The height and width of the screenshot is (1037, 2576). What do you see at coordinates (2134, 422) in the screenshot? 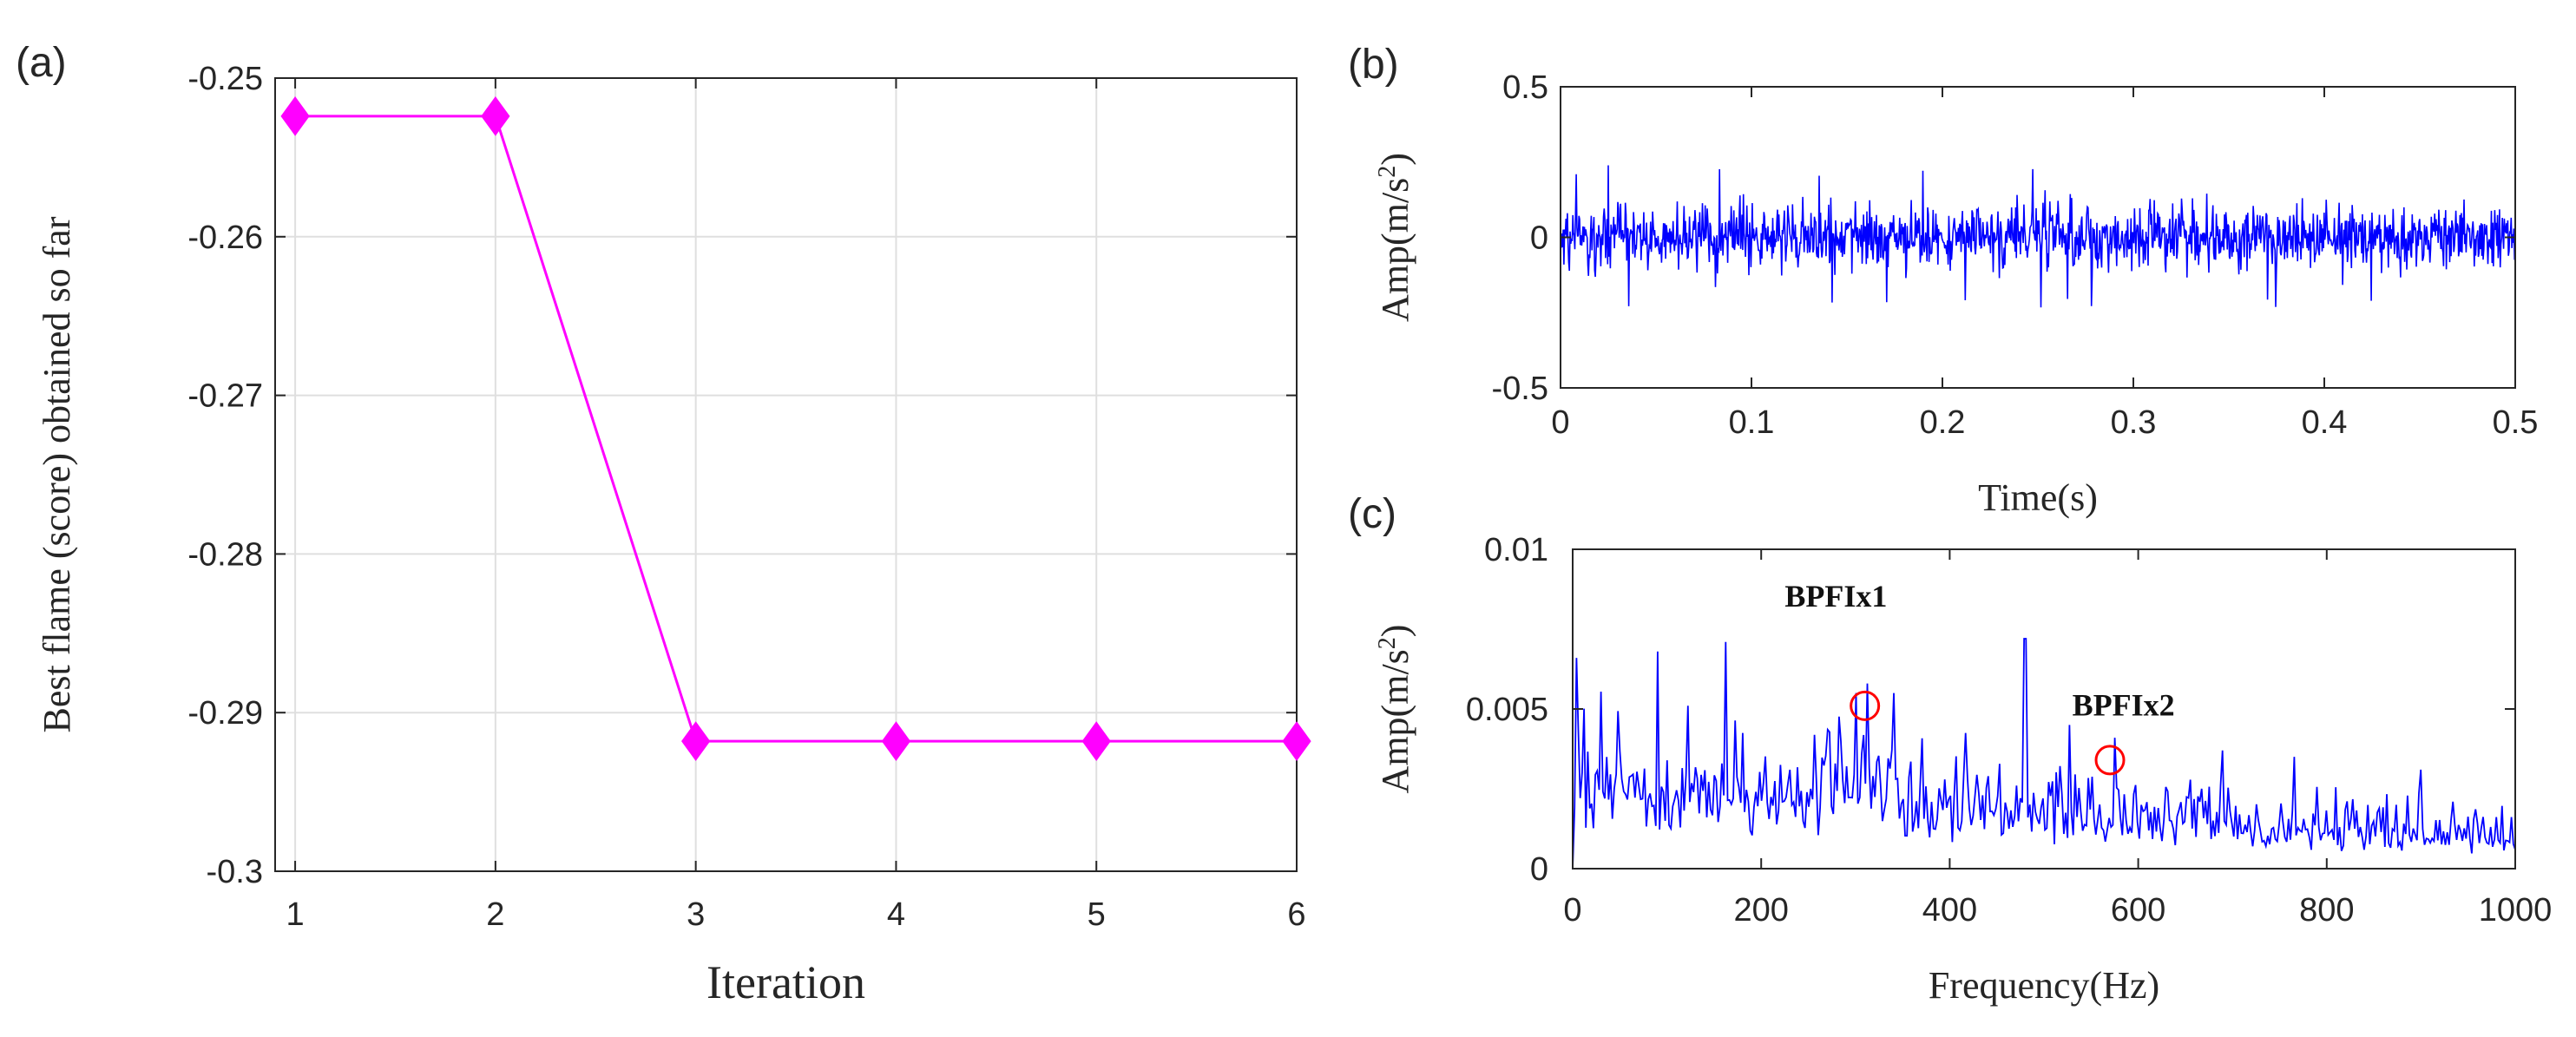
I see `x-tick-label: 0.3` at bounding box center [2134, 422].